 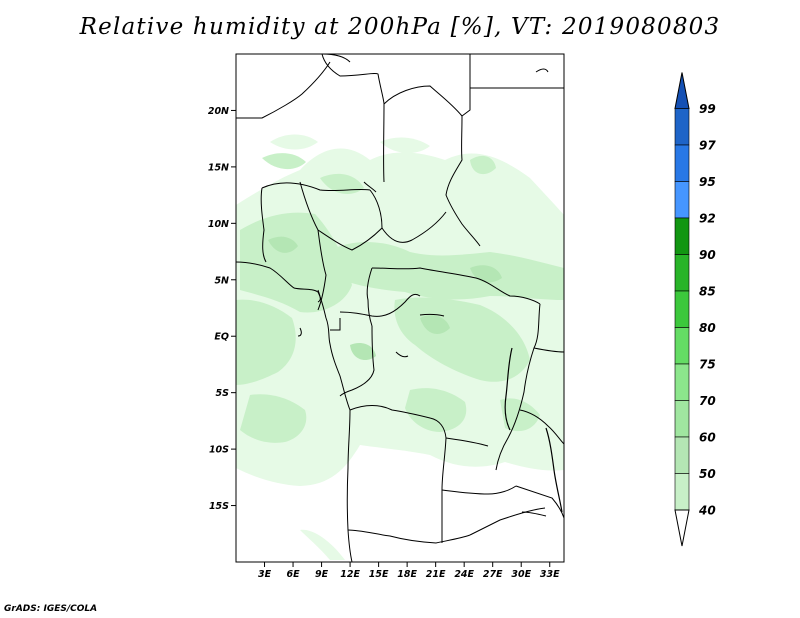 I want to click on colorbar-level-label: 75, so click(x=707, y=365).